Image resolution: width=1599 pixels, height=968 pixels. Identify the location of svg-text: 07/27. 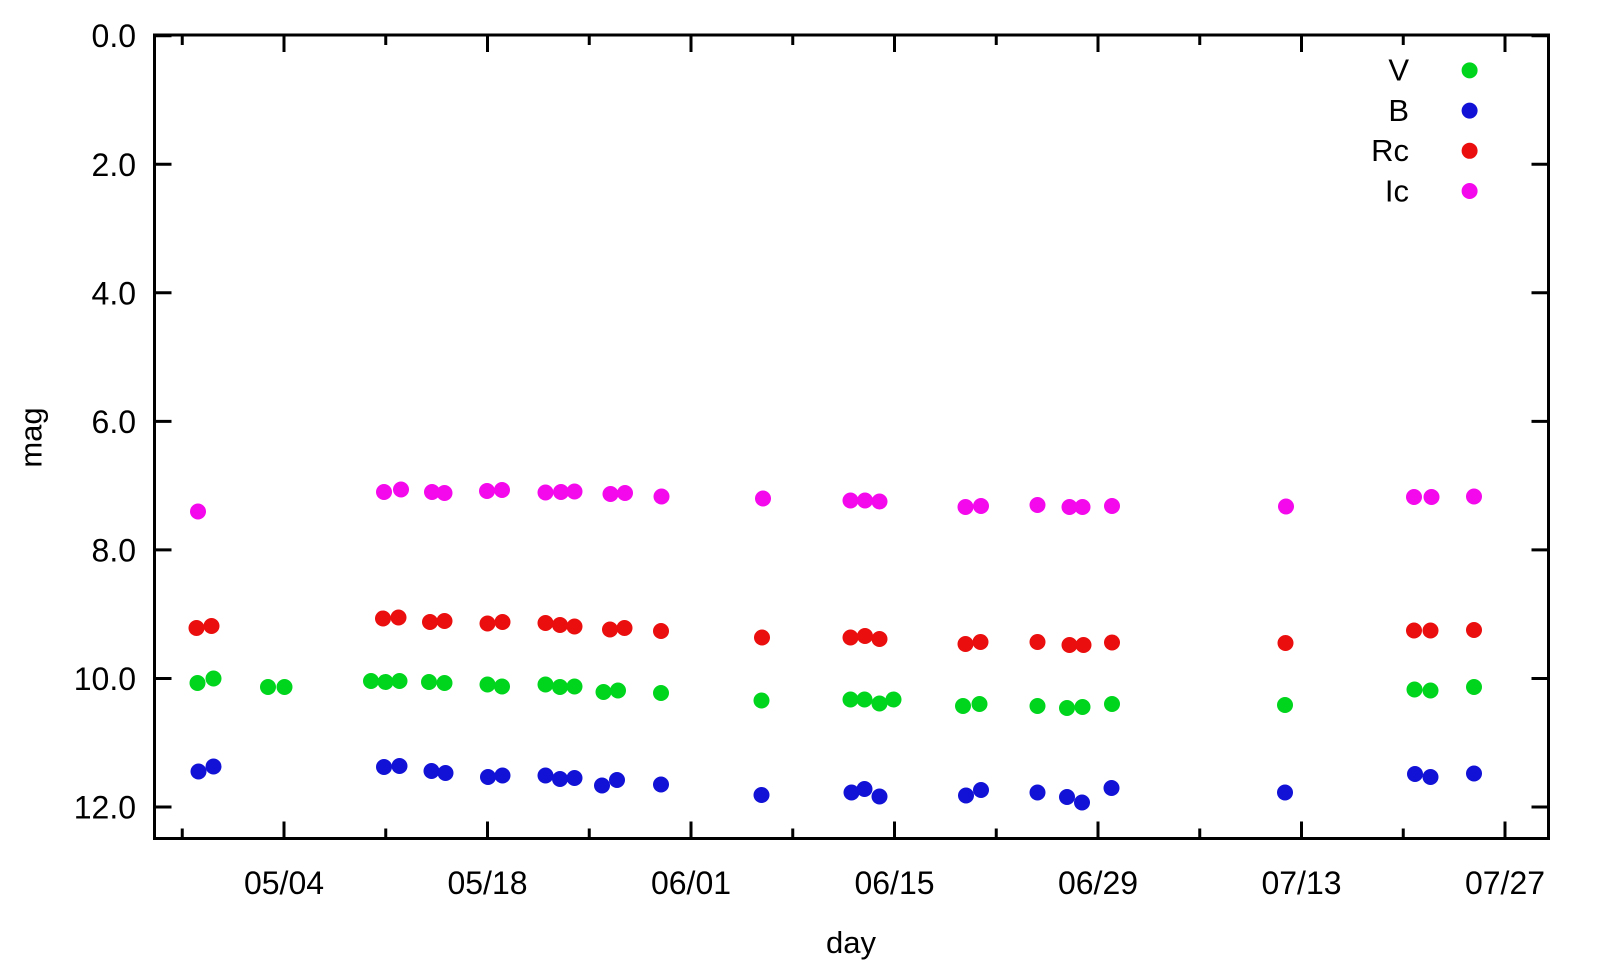
(1505, 883).